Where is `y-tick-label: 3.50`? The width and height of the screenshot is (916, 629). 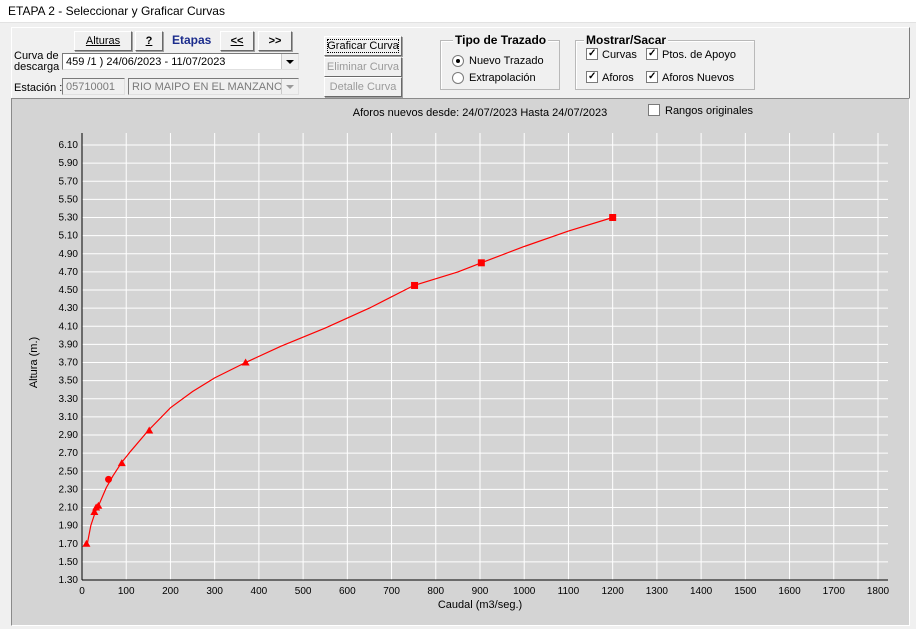 y-tick-label: 3.50 is located at coordinates (69, 381).